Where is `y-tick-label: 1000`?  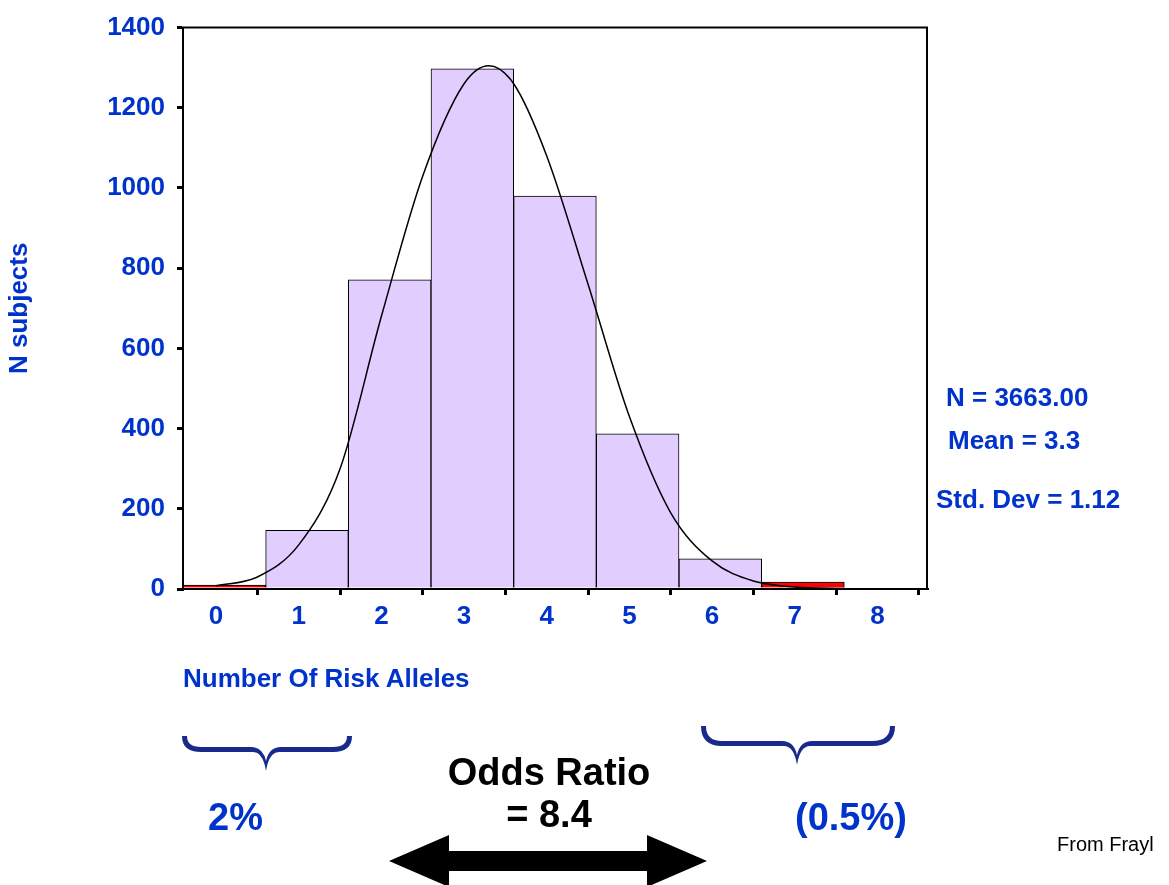
y-tick-label: 1000 is located at coordinates (136, 186).